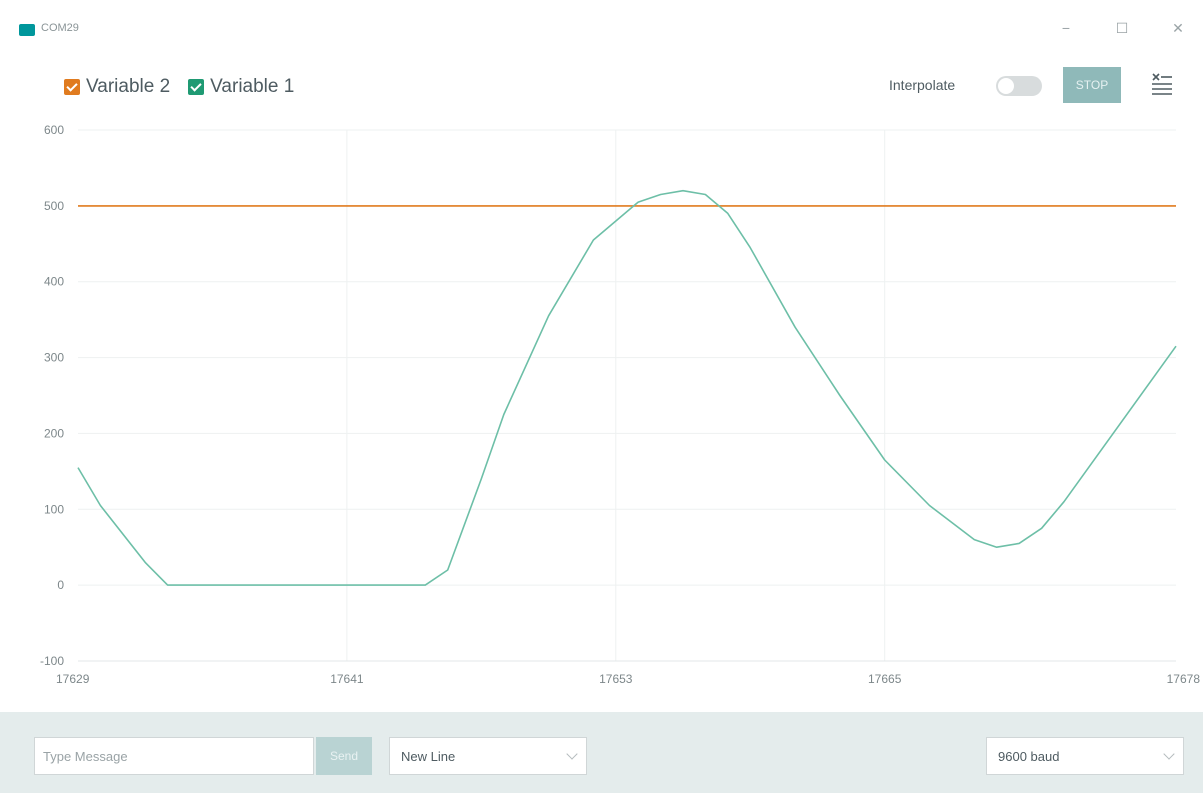 The height and width of the screenshot is (793, 1203). What do you see at coordinates (344, 756) in the screenshot?
I see `send-button: Send` at bounding box center [344, 756].